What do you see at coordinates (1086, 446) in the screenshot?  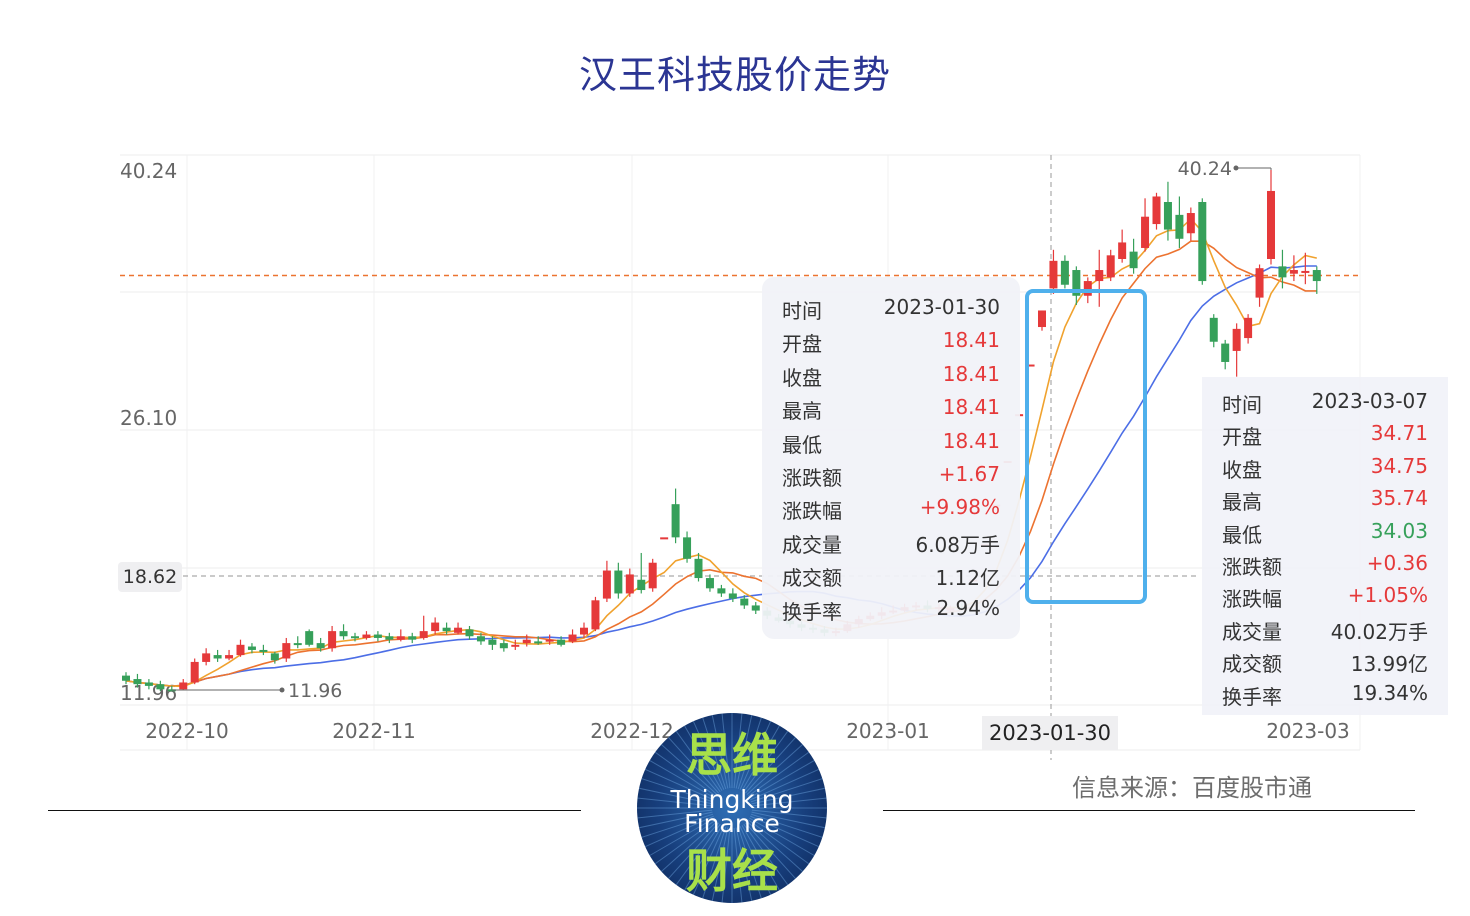 I see `highlight-box` at bounding box center [1086, 446].